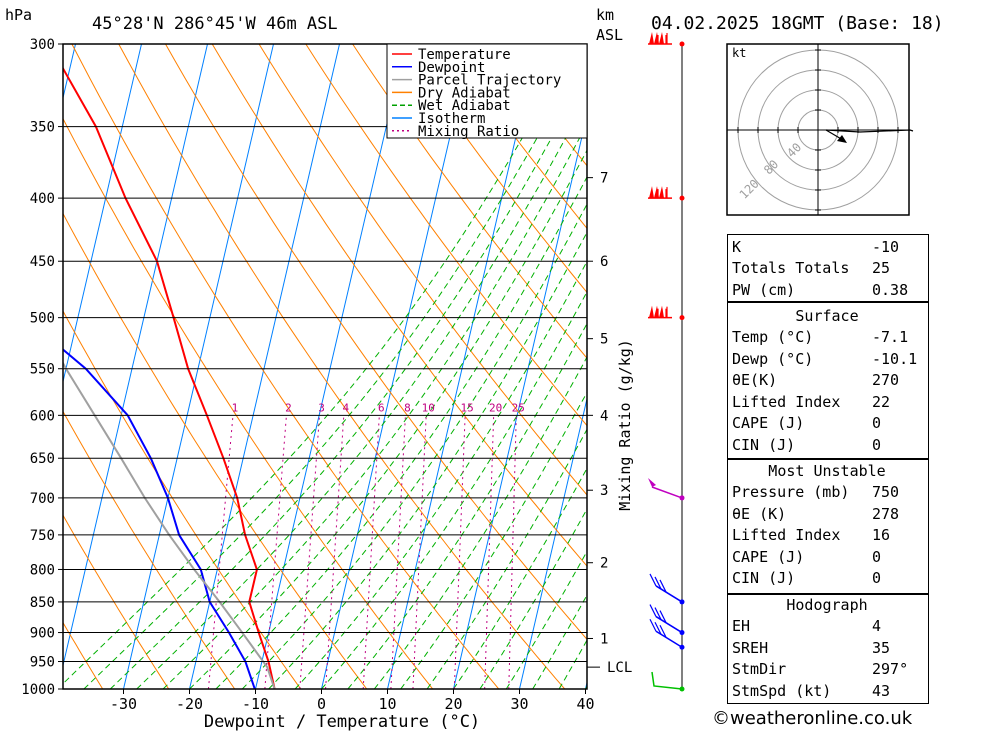  Describe the element at coordinates (755, 380) in the screenshot. I see `surface-label: θE(K)` at that location.